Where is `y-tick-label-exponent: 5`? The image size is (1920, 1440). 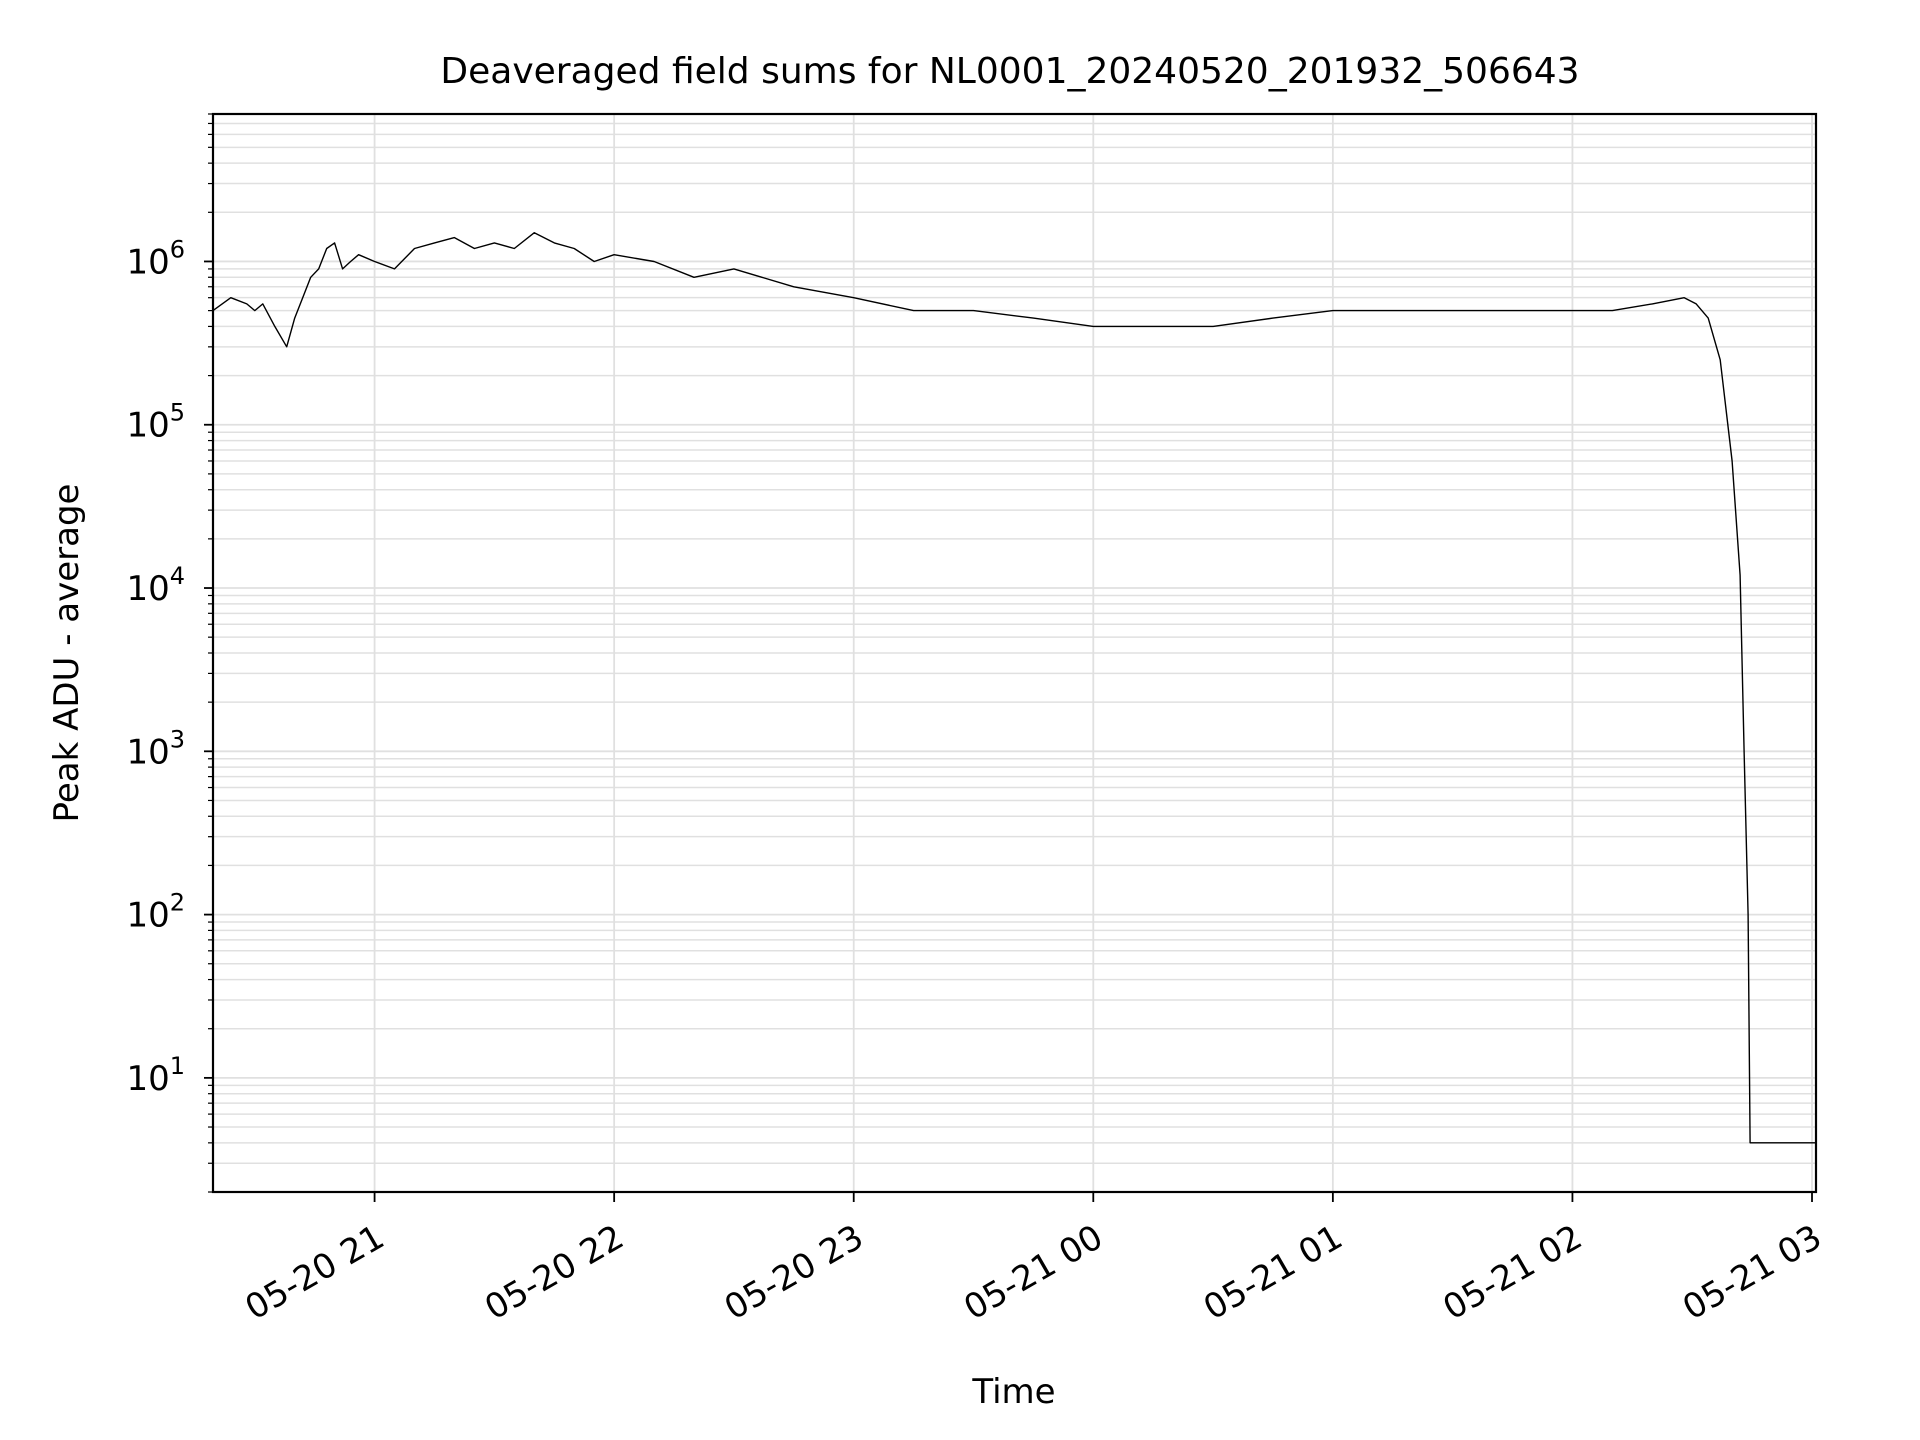 y-tick-label-exponent: 5 is located at coordinates (177, 413).